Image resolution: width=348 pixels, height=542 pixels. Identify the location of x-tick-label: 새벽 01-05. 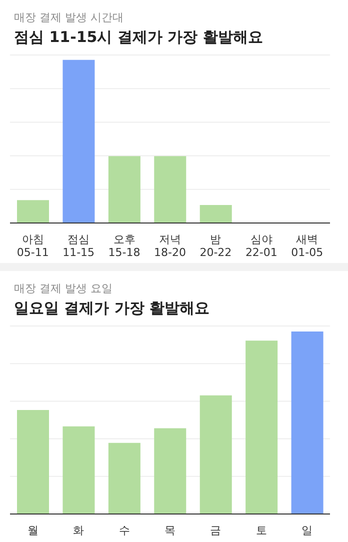
(307, 246).